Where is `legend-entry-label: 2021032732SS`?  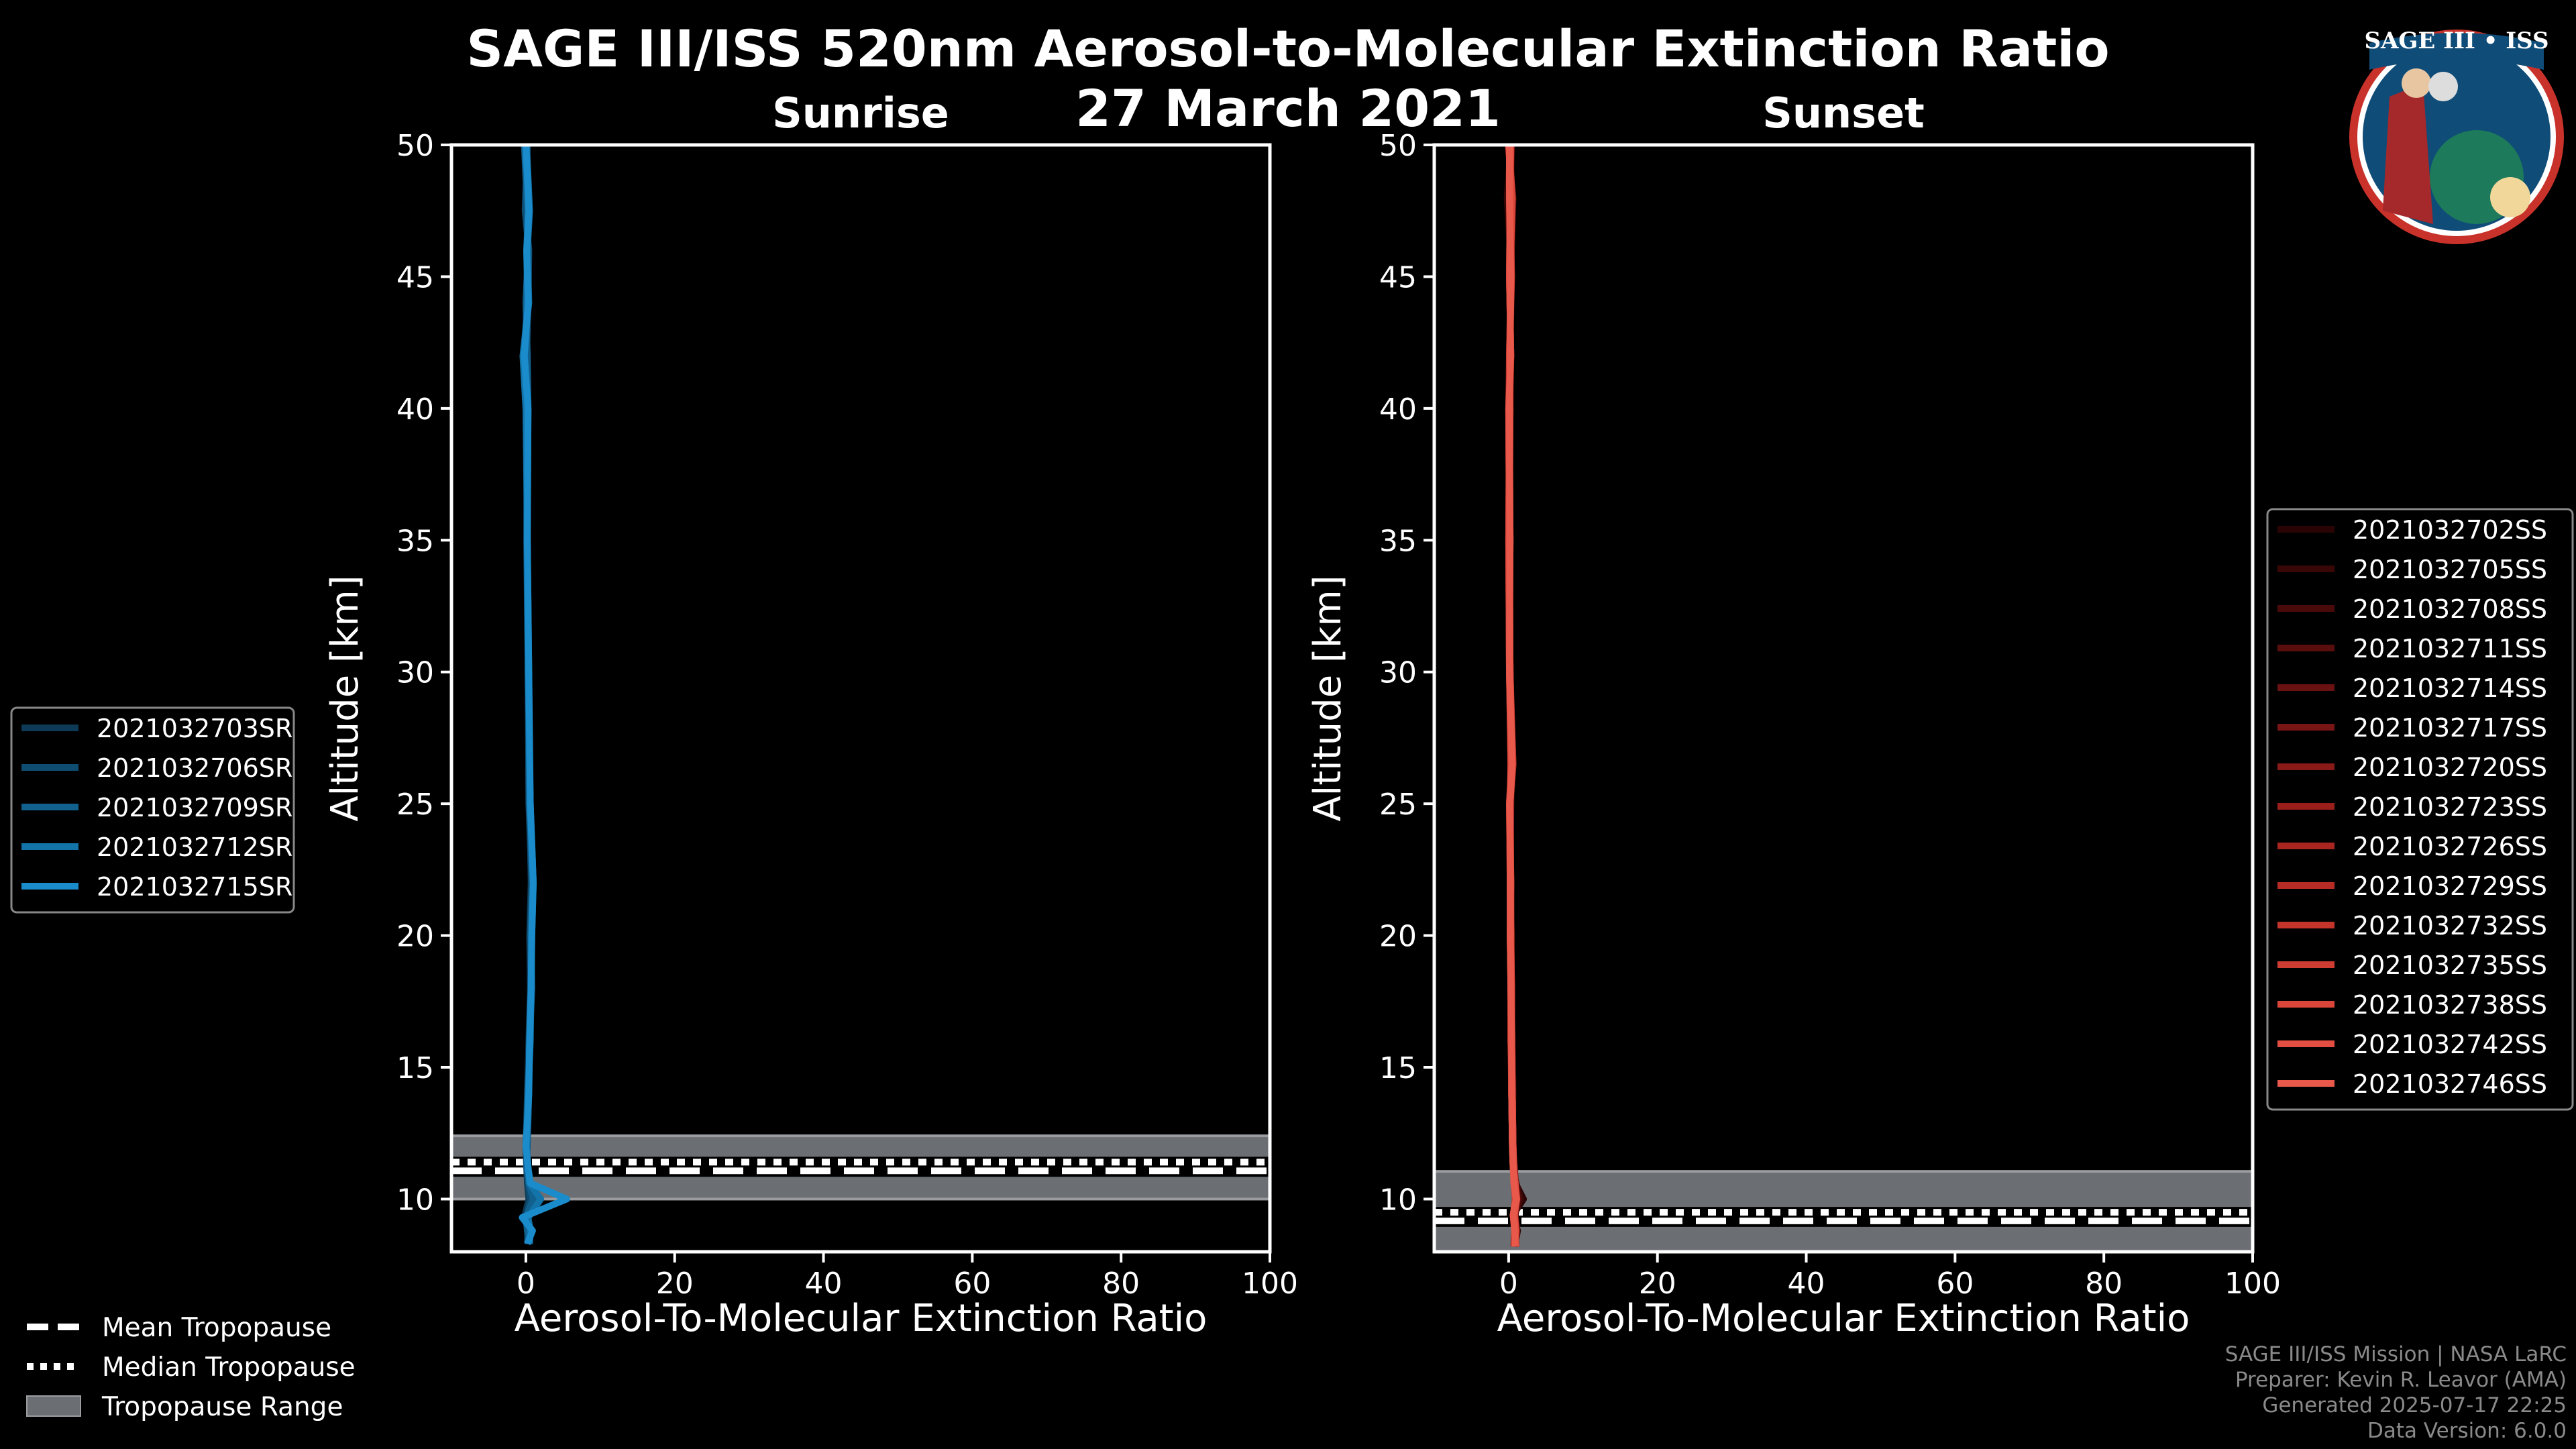
legend-entry-label: 2021032732SS is located at coordinates (2450, 926).